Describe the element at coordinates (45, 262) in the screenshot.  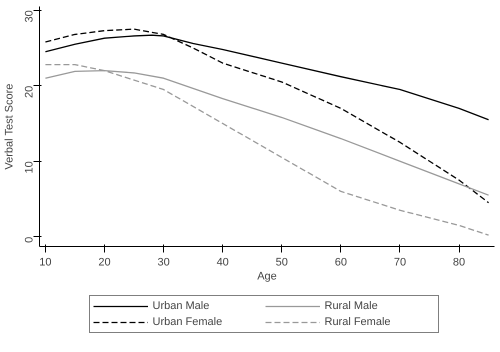
I see `x-tick-label: 10` at that location.